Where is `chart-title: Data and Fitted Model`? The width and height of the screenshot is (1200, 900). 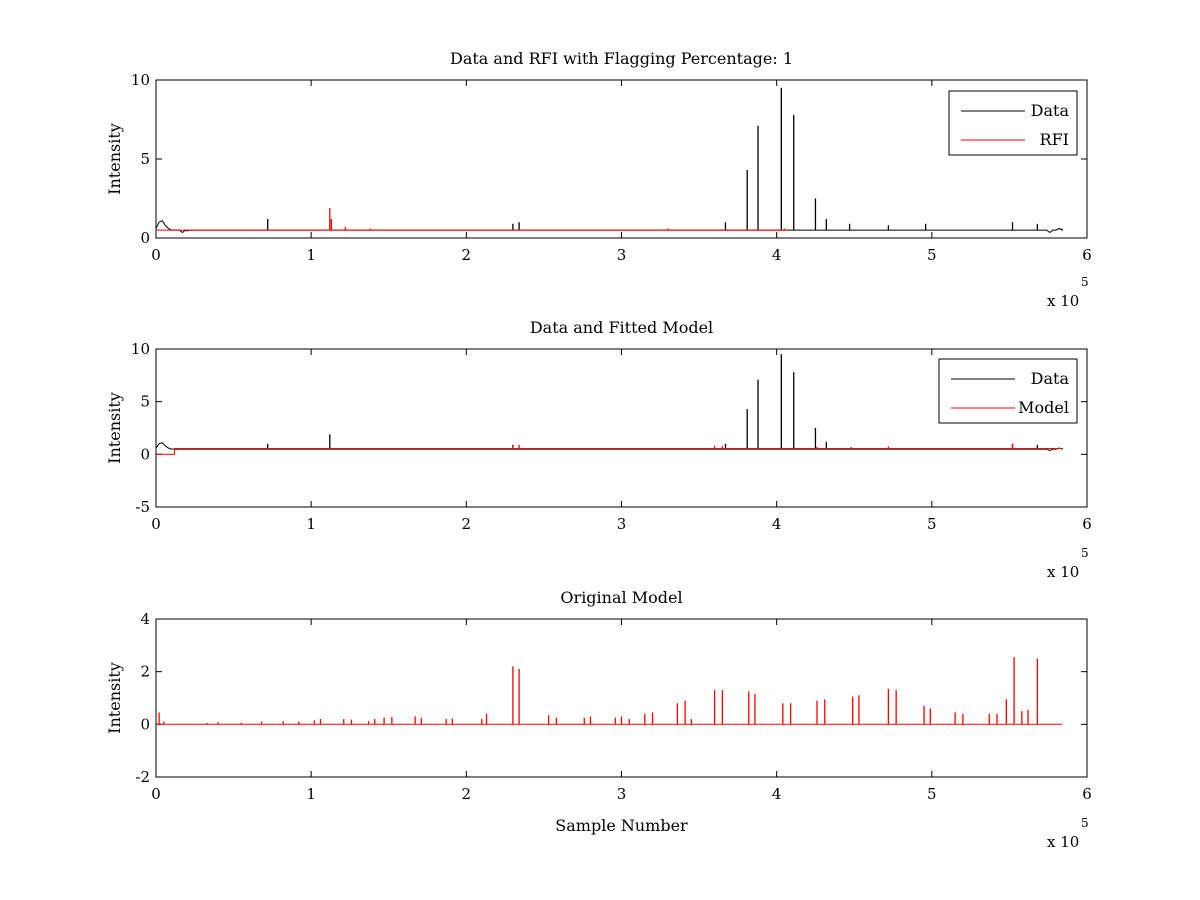 chart-title: Data and Fitted Model is located at coordinates (621, 327).